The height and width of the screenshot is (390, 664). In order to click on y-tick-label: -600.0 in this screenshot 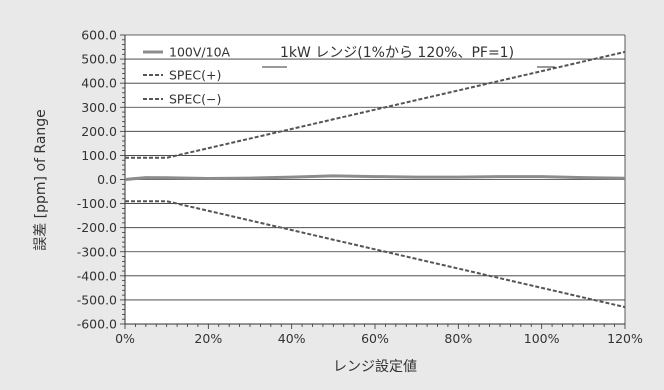, I will do `click(97, 324)`.